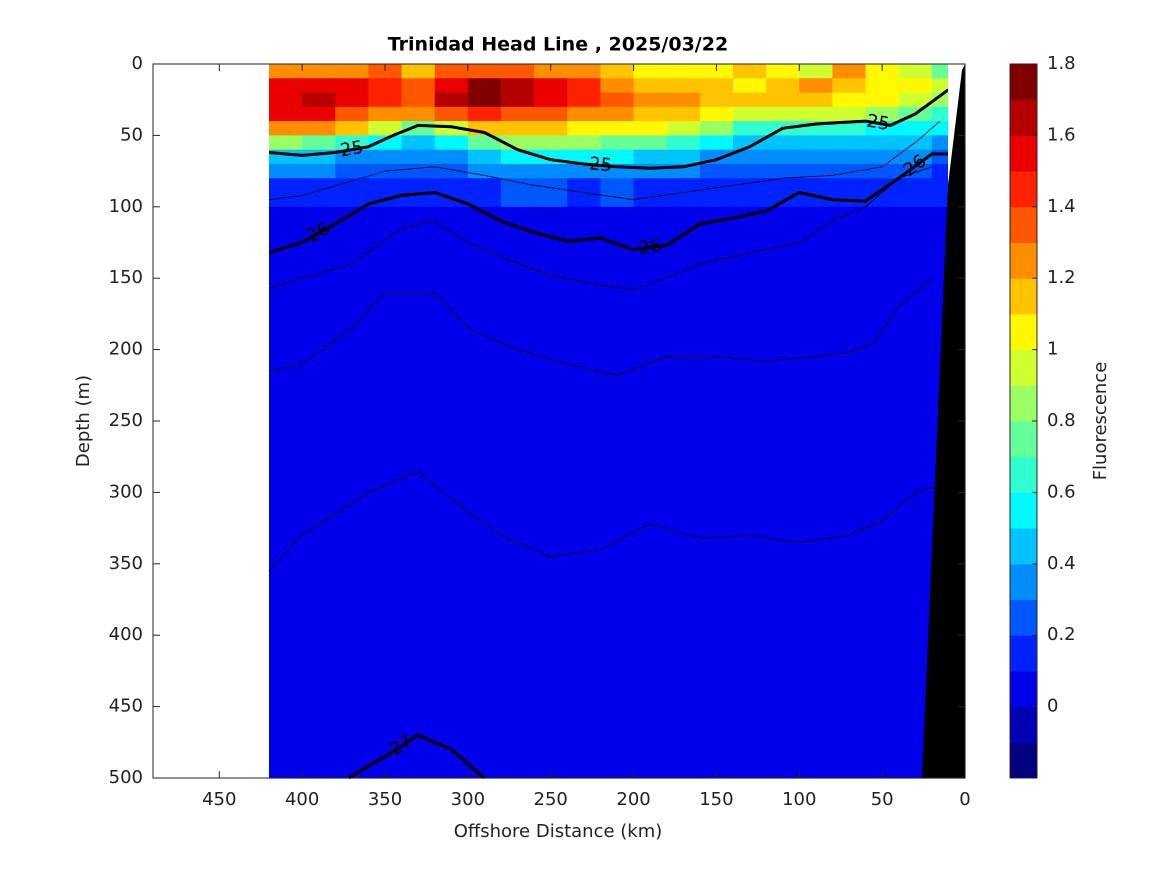 The image size is (1167, 875). I want to click on labeled-contour, so click(416, 756).